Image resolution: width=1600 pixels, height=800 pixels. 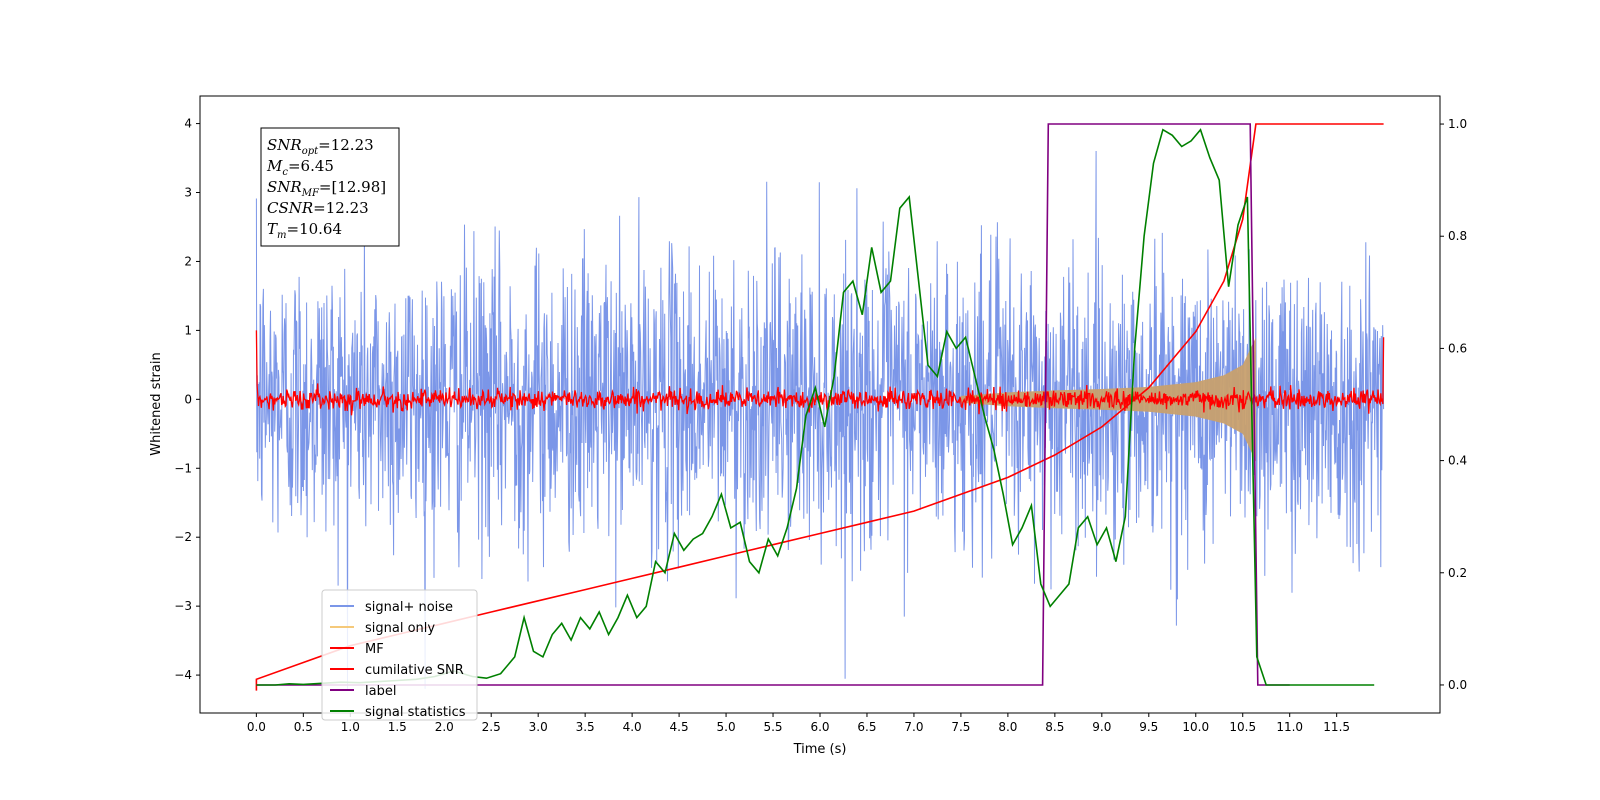 What do you see at coordinates (183, 675) in the screenshot?
I see `y-tick-label: −4` at bounding box center [183, 675].